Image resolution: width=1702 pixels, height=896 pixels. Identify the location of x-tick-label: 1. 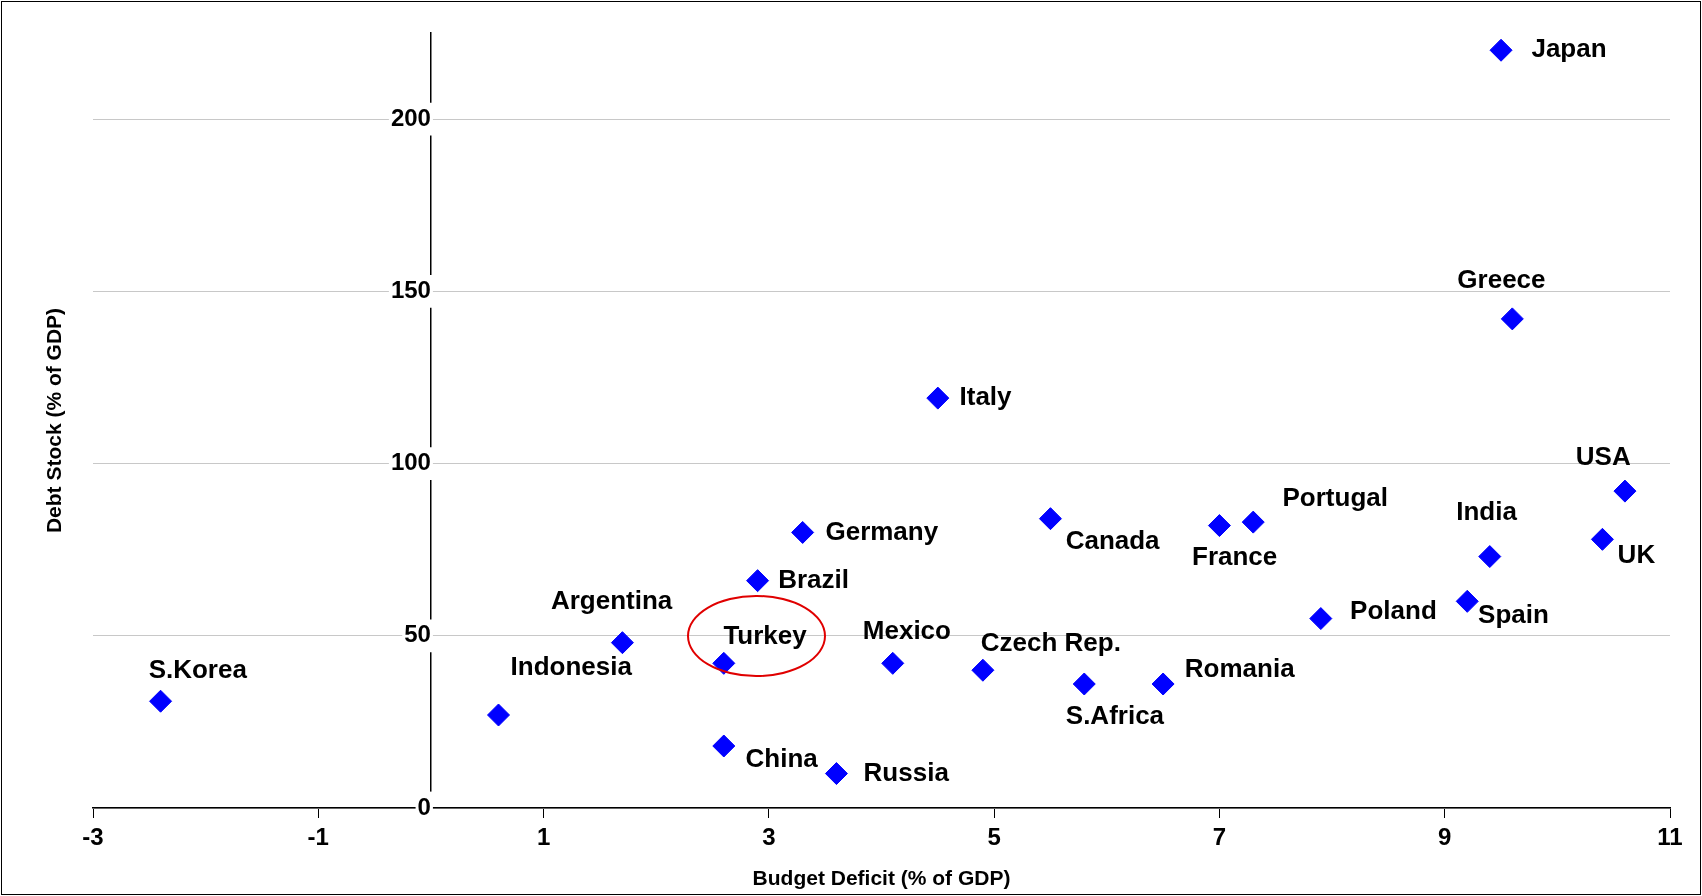
(543, 837).